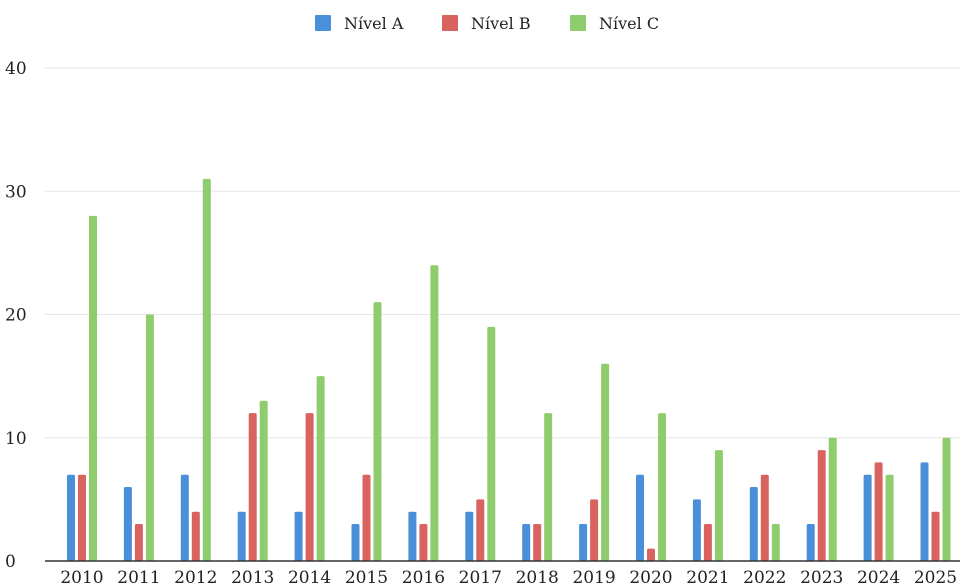 Image resolution: width=970 pixels, height=588 pixels. What do you see at coordinates (583, 542) in the screenshot?
I see `bar-nível-a-2019` at bounding box center [583, 542].